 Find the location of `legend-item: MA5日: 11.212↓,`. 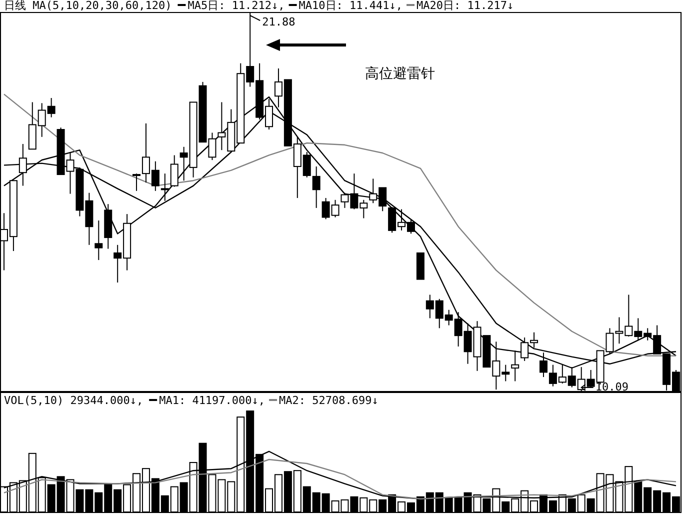

legend-item: MA5日: 11.212↓, is located at coordinates (231, 6).